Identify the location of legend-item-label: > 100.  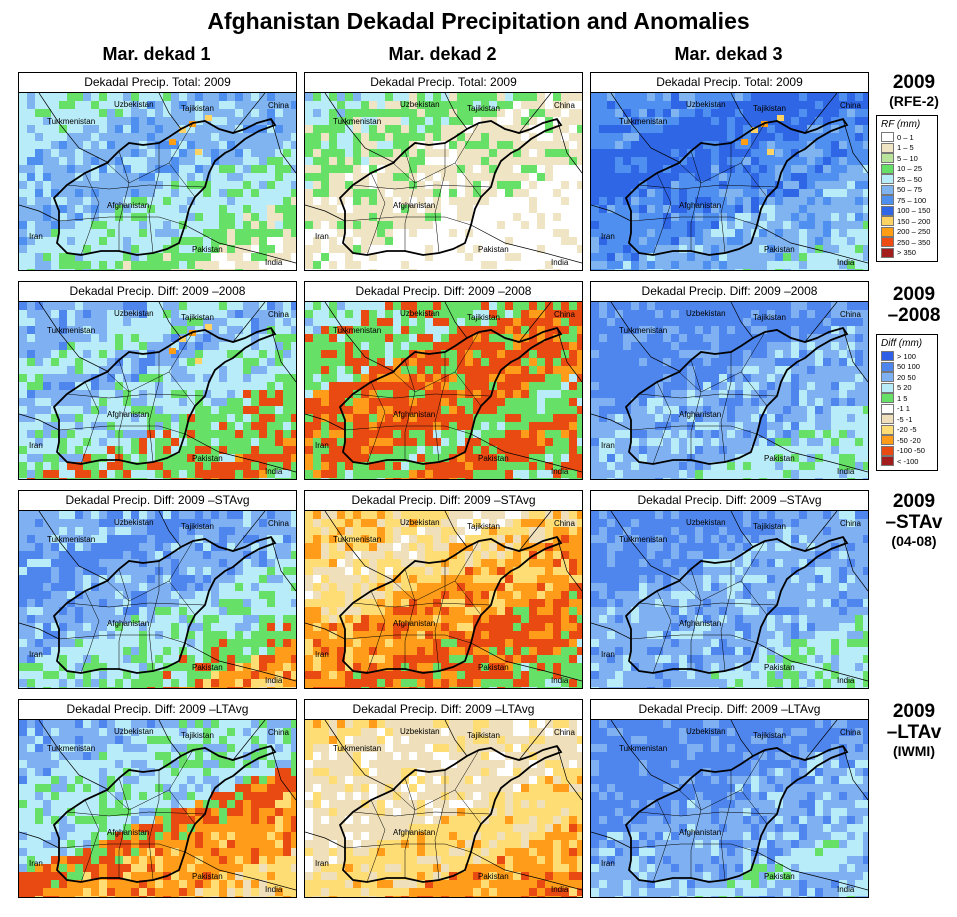
(906, 356).